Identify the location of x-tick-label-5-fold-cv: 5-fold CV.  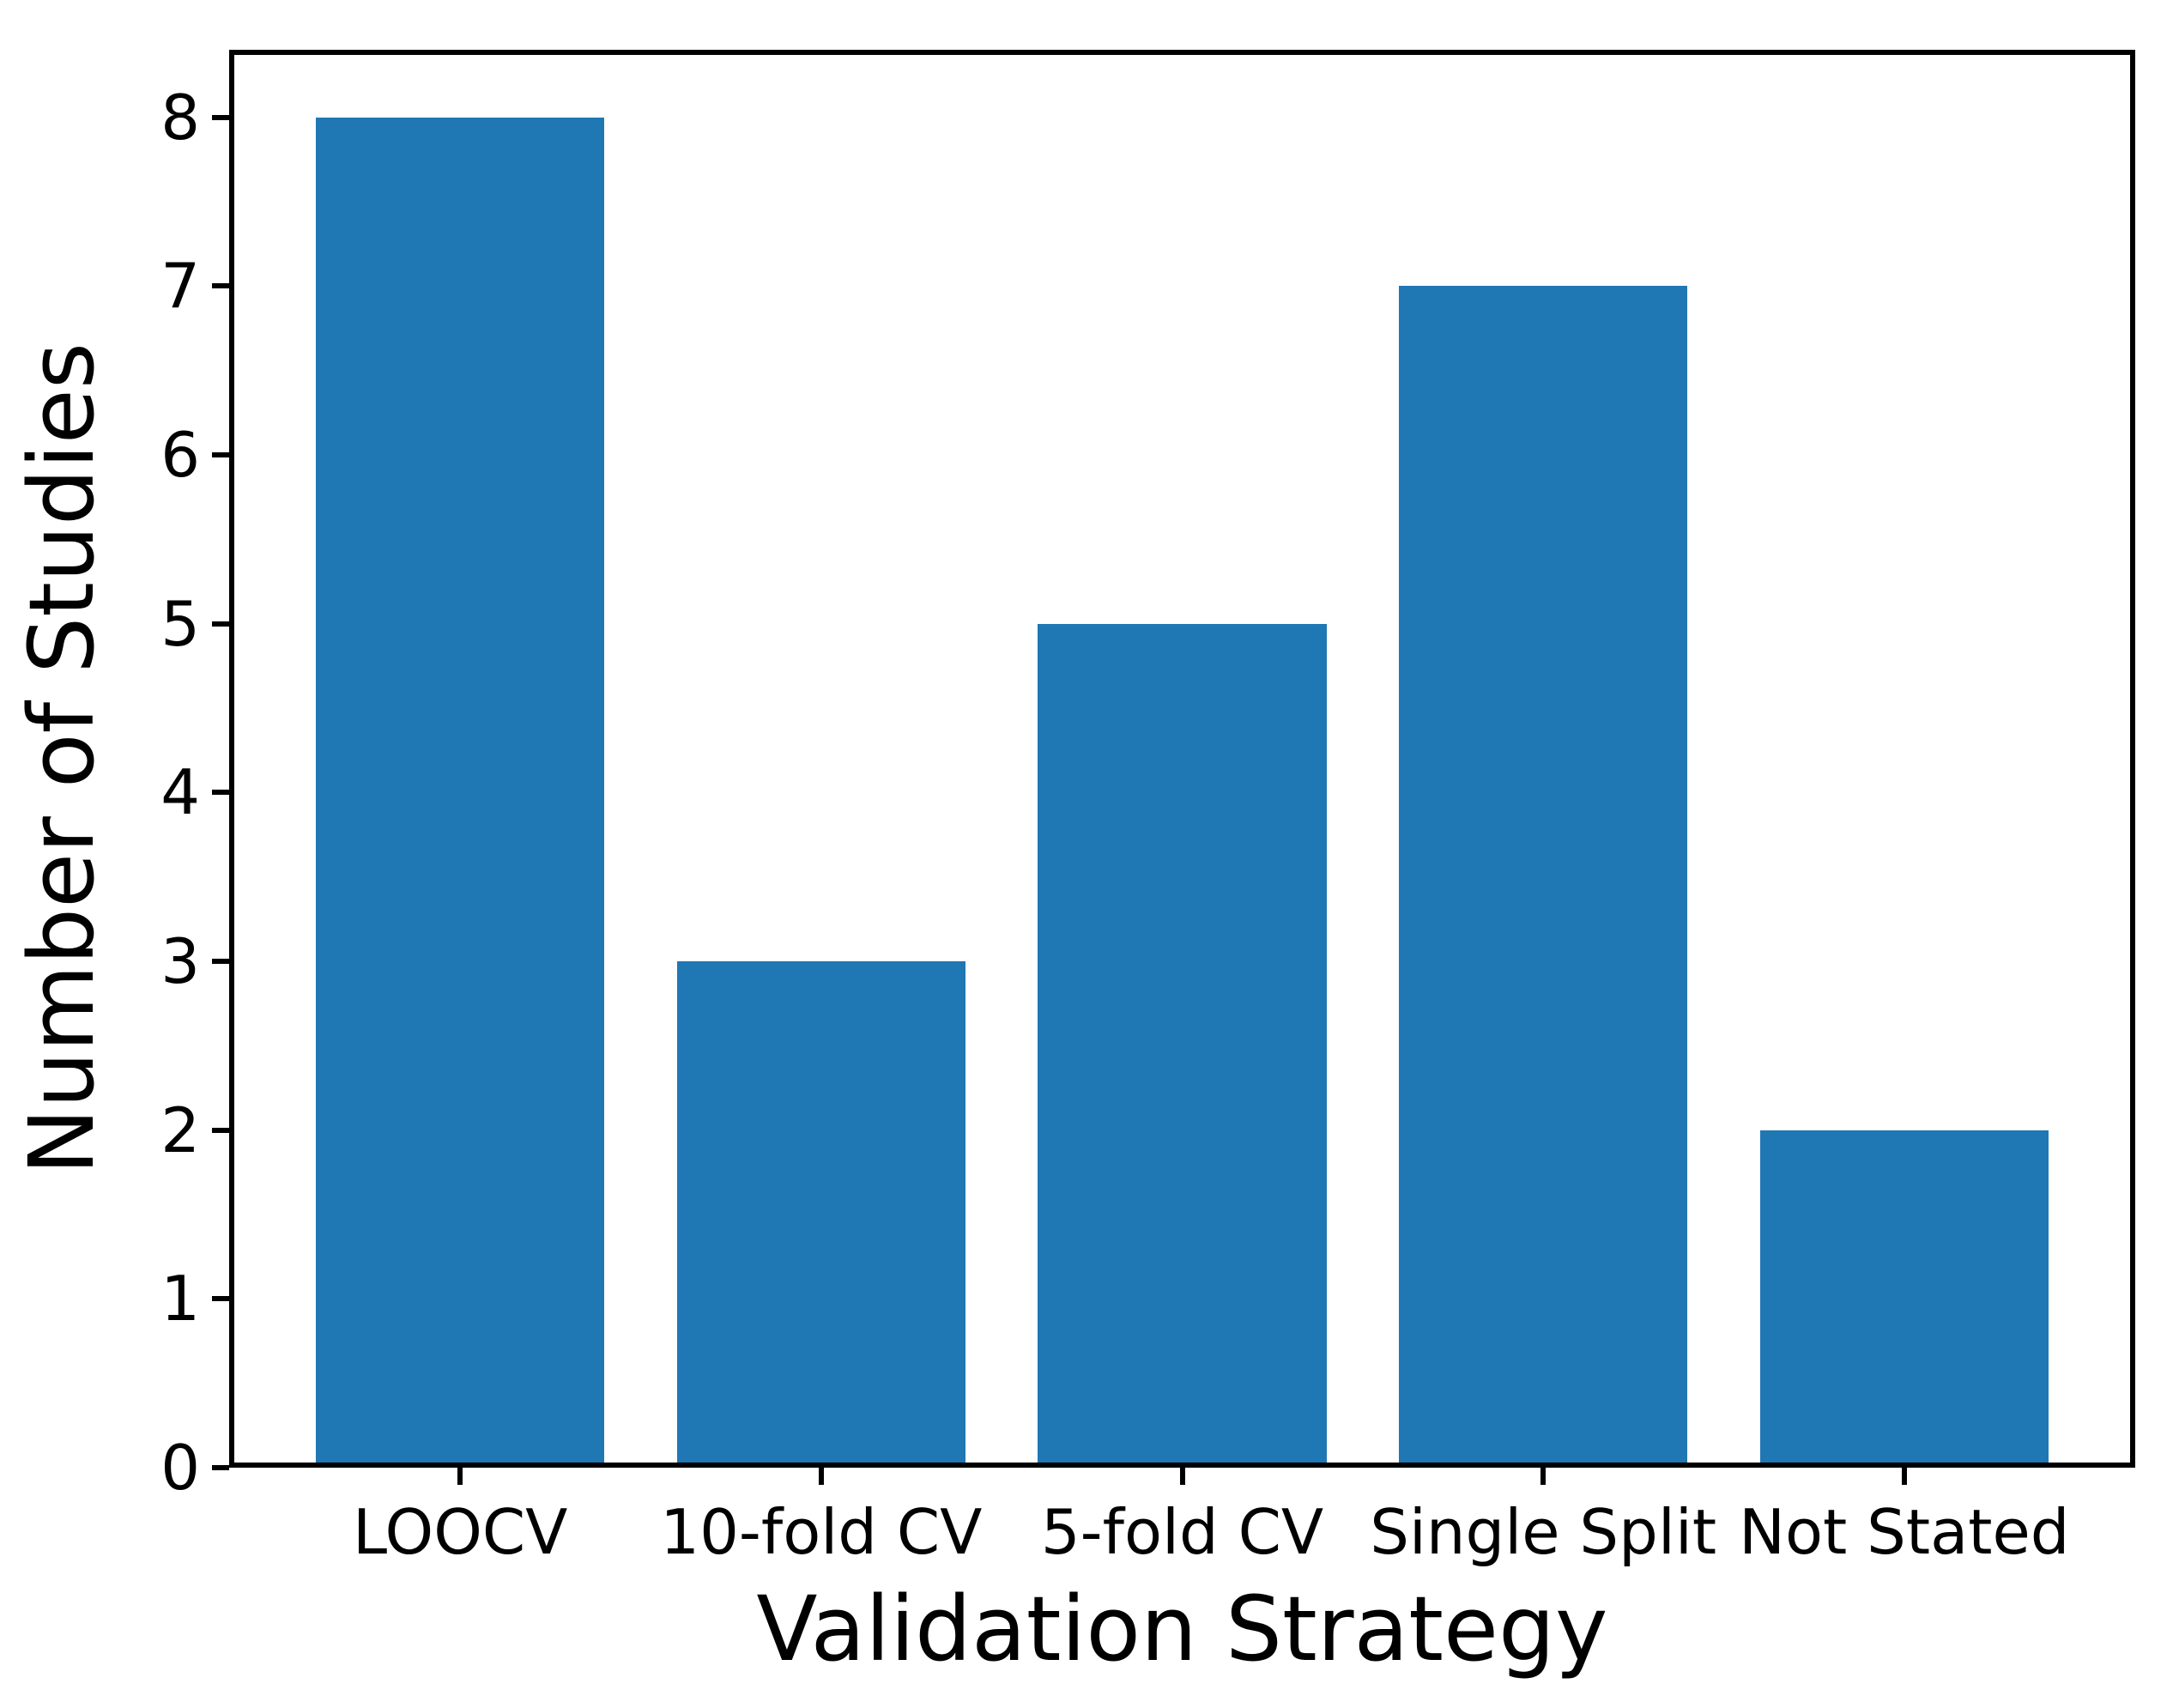
(1182, 1532).